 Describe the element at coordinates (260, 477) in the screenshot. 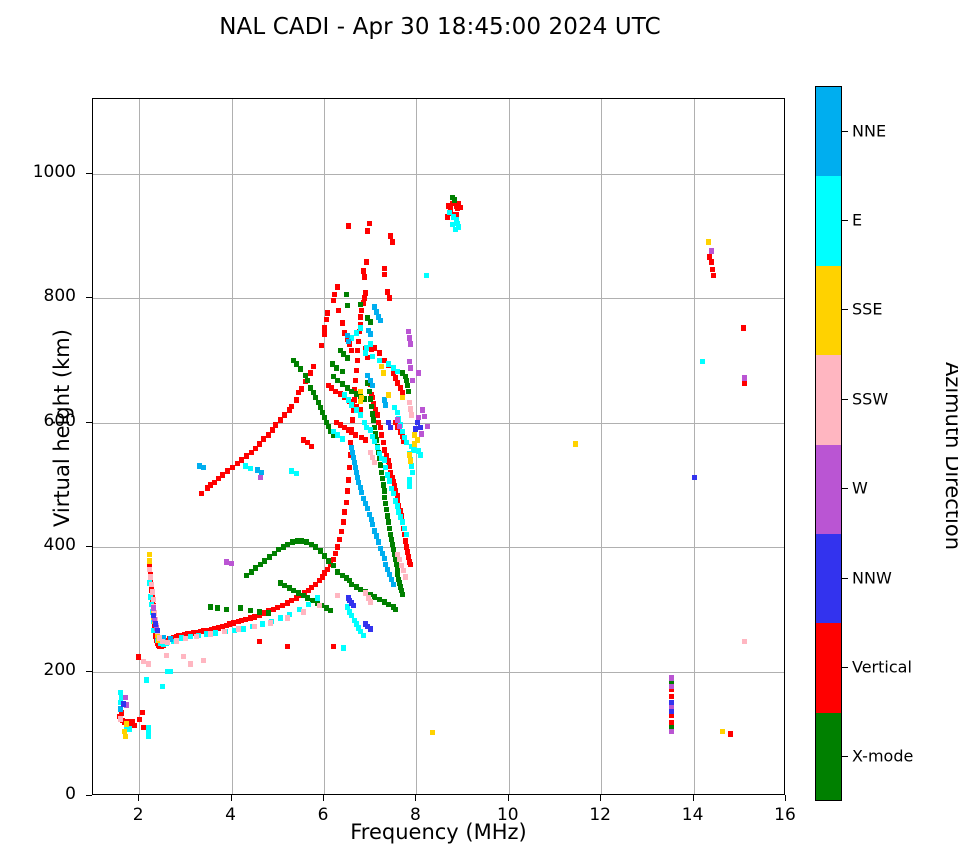

I see `scatter-marker-w` at that location.